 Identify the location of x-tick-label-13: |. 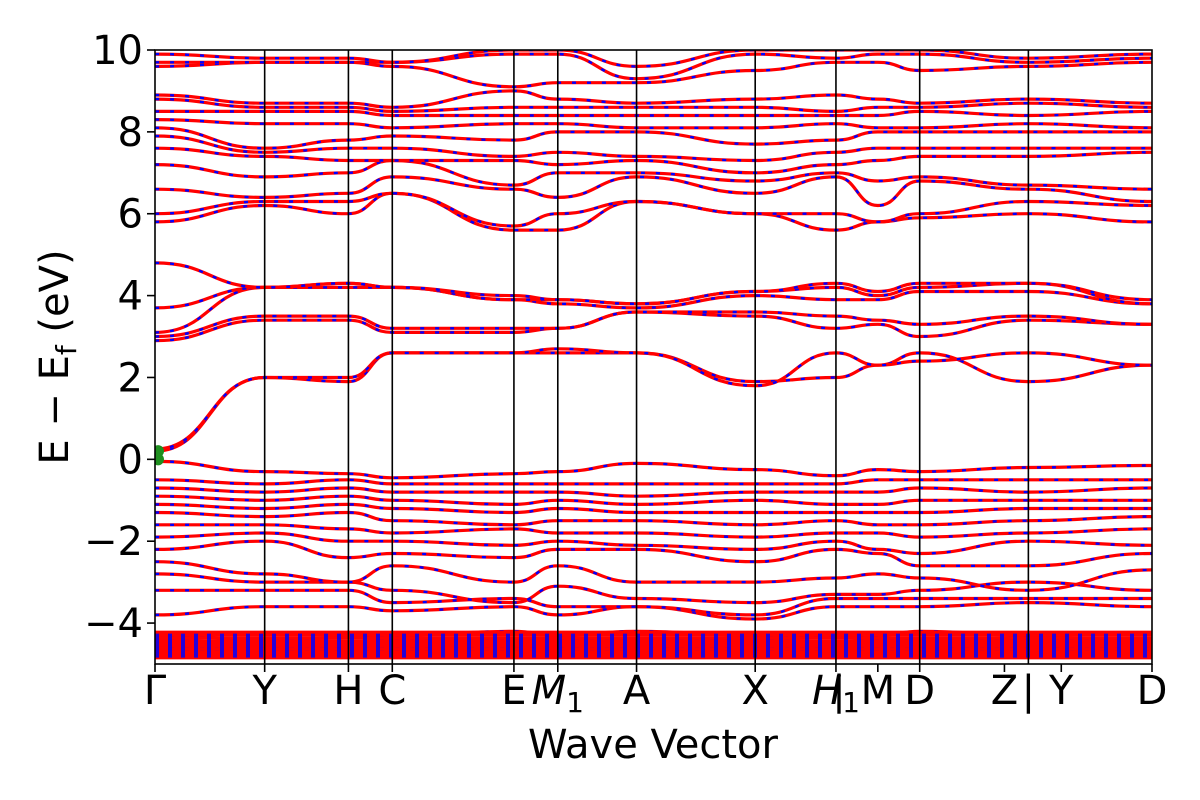
(1028, 691).